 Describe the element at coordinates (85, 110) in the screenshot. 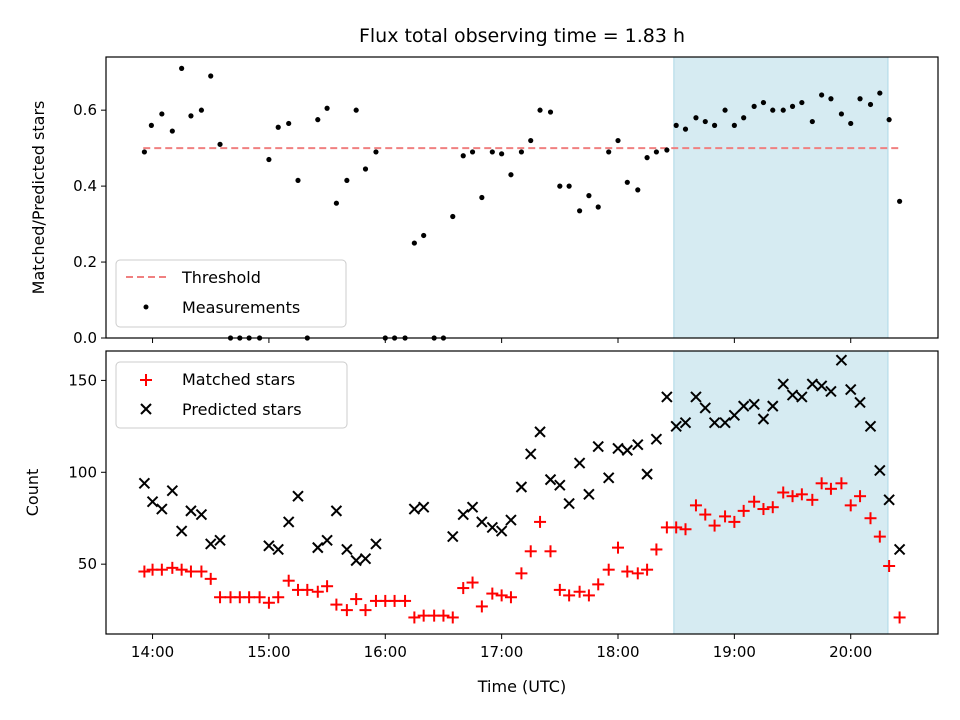

I see `y-tick-label: 0.6` at that location.